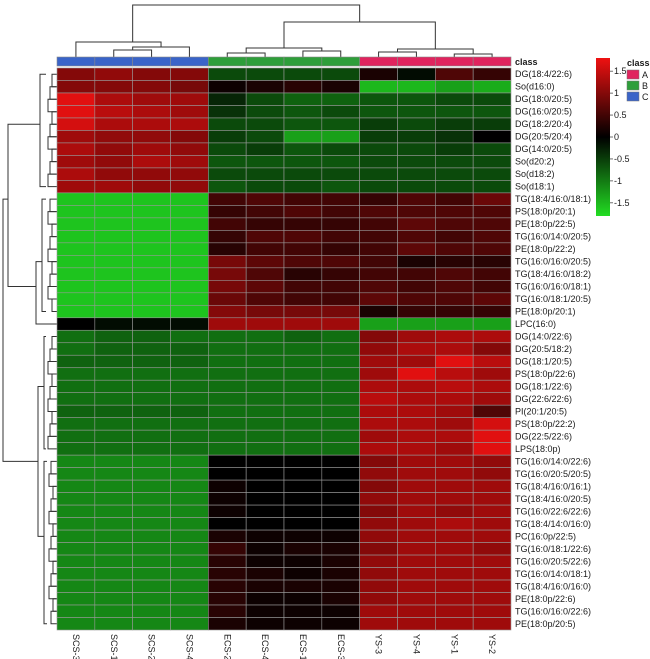 The image size is (650, 659). Describe the element at coordinates (541, 411) in the screenshot. I see `row-label: PI(20:1/20:5)` at that location.